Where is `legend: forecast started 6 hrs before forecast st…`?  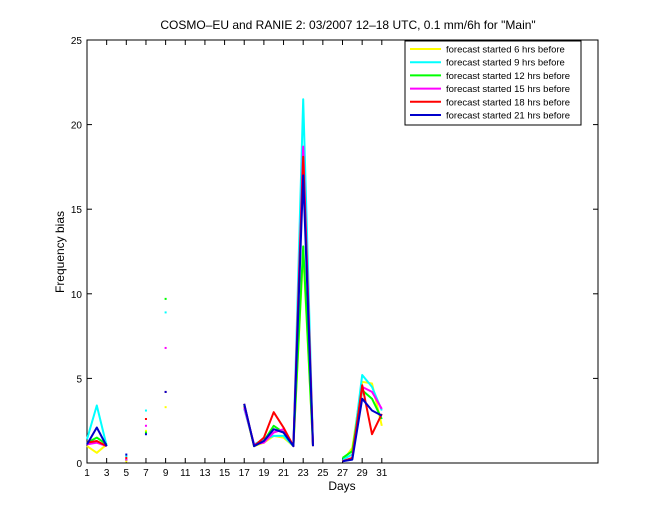 legend: forecast started 6 hrs before forecast st… is located at coordinates (493, 83).